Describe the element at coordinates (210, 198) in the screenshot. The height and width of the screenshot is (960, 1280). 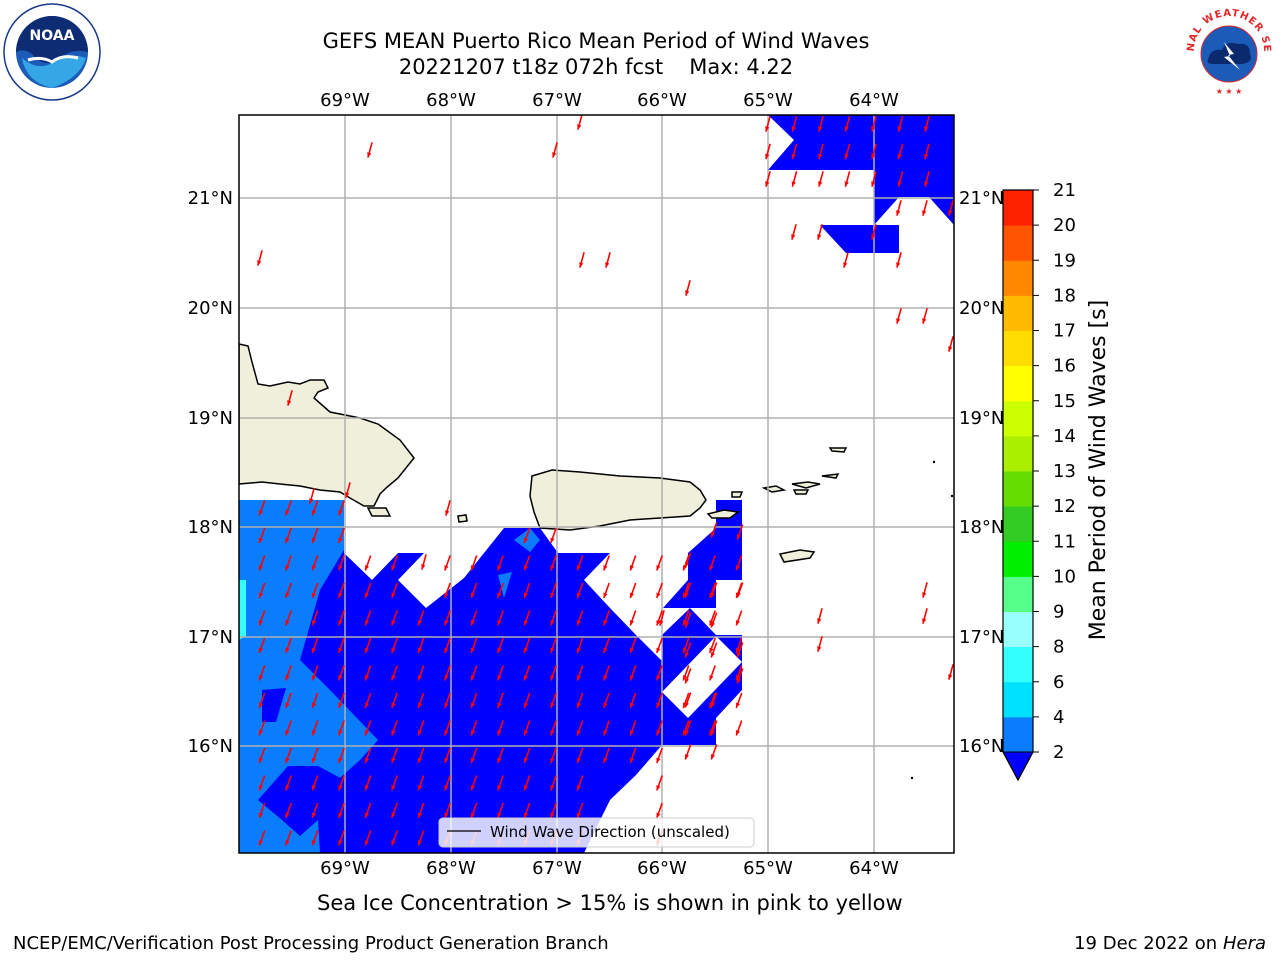
I see `lat-label: 21°N` at that location.